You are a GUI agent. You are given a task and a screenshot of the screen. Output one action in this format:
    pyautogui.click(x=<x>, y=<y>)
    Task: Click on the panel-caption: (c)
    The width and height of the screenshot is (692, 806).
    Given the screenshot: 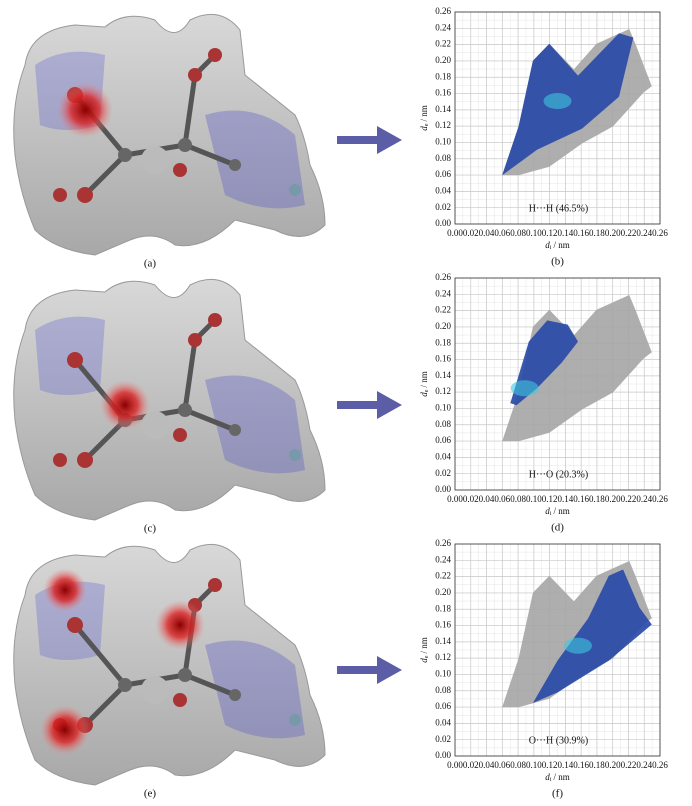 What is the action you would take?
    pyautogui.click(x=150, y=529)
    